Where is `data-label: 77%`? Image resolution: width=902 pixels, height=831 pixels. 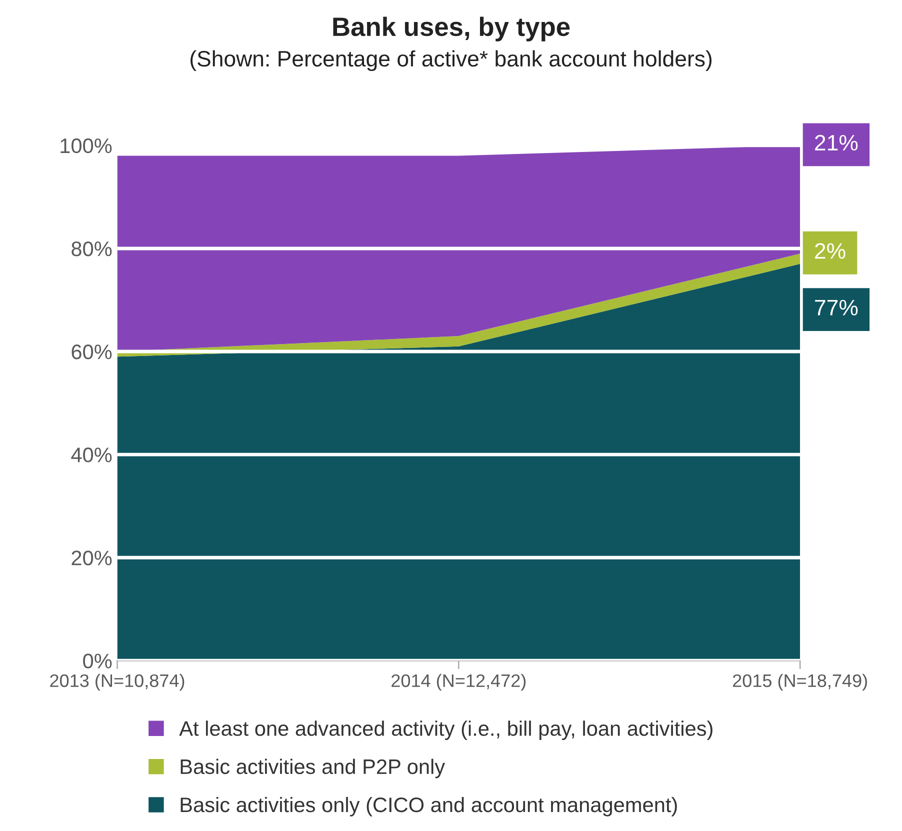 data-label: 77% is located at coordinates (836, 308).